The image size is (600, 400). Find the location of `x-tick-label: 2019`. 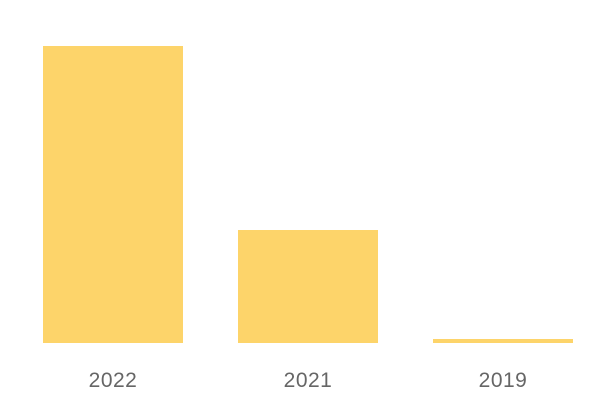

x-tick-label: 2019 is located at coordinates (503, 380).